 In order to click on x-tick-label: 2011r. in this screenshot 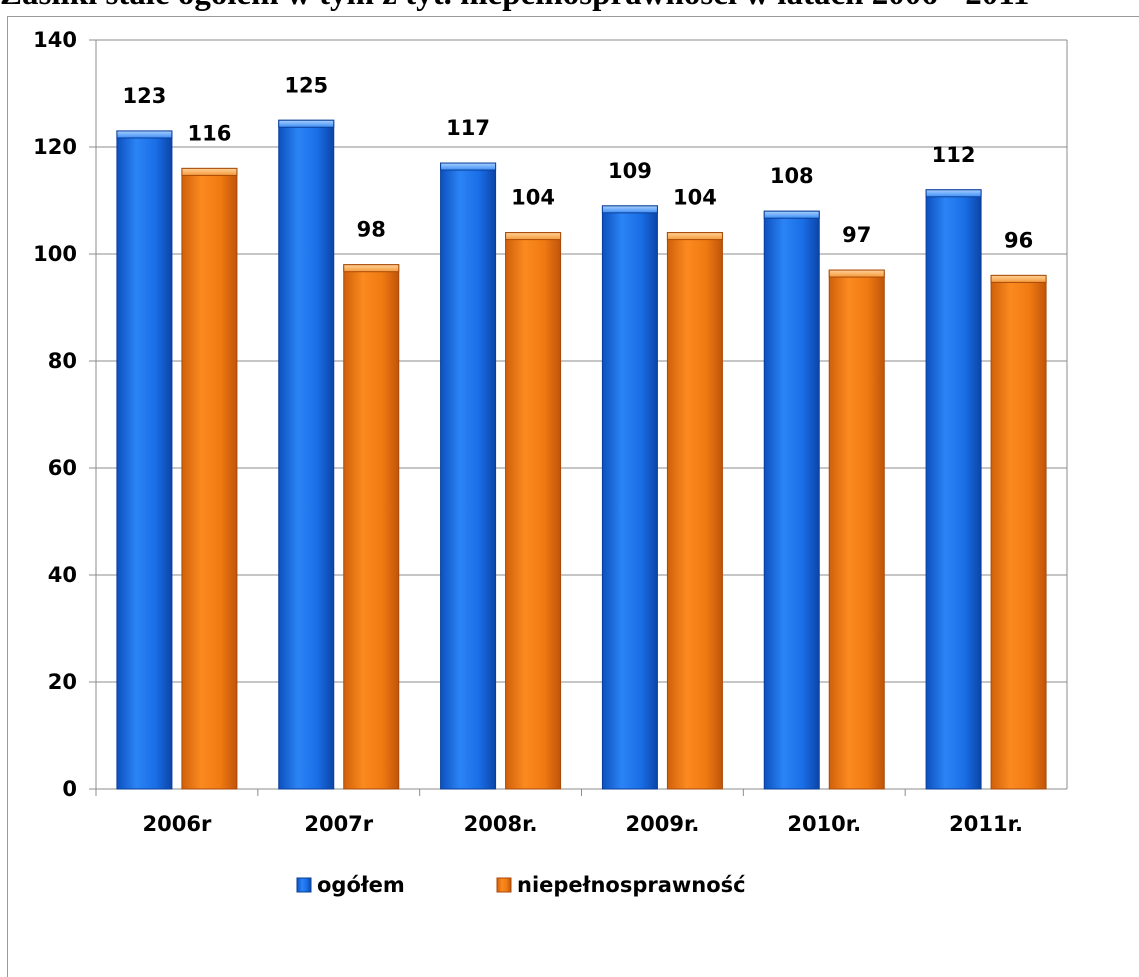, I will do `click(986, 824)`.